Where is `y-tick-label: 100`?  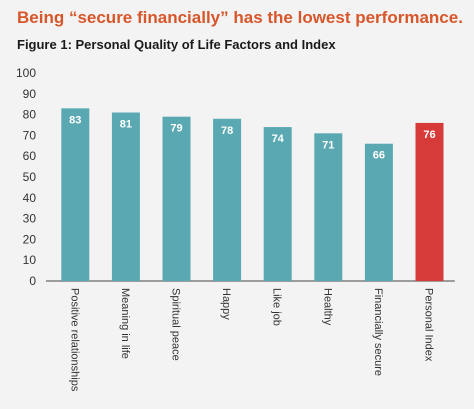 y-tick-label: 100 is located at coordinates (26, 73).